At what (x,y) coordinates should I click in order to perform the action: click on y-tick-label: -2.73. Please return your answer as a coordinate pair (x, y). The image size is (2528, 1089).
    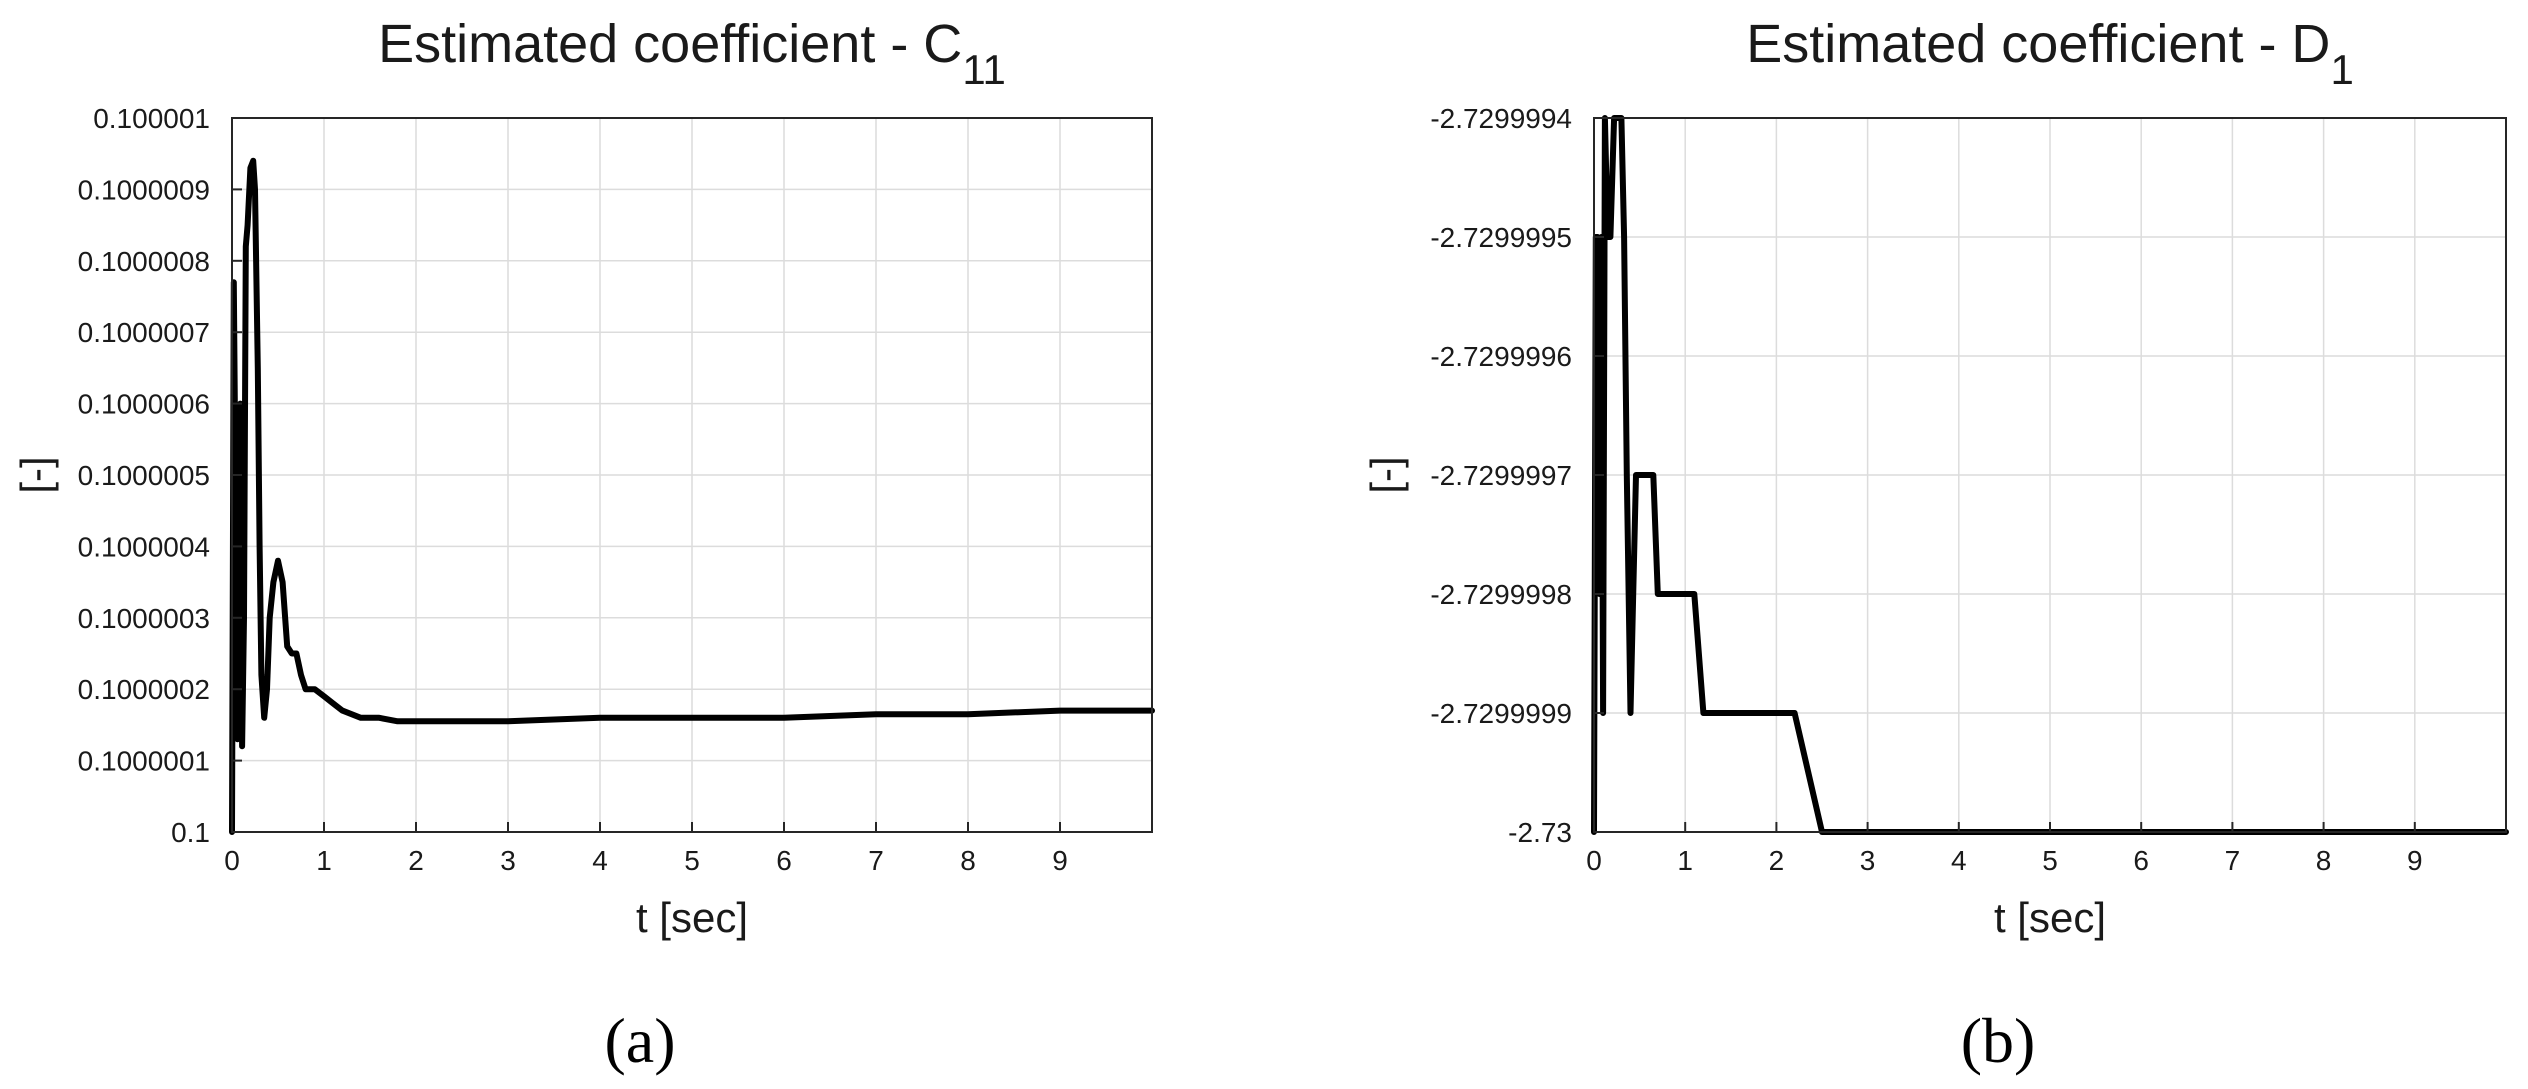
    Looking at the image, I should click on (1540, 832).